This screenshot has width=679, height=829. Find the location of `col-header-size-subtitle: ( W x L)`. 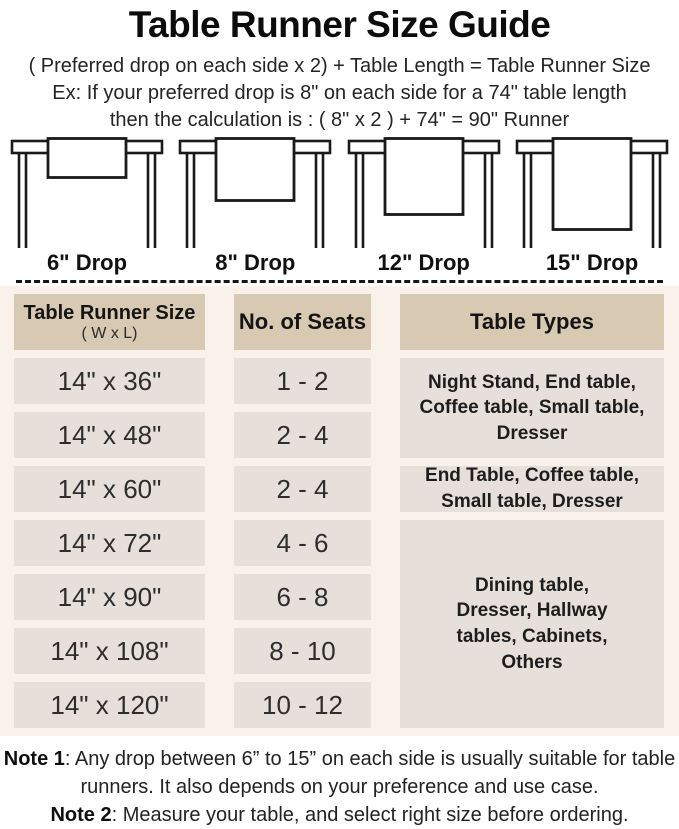

col-header-size-subtitle: ( W x L) is located at coordinates (109, 333).